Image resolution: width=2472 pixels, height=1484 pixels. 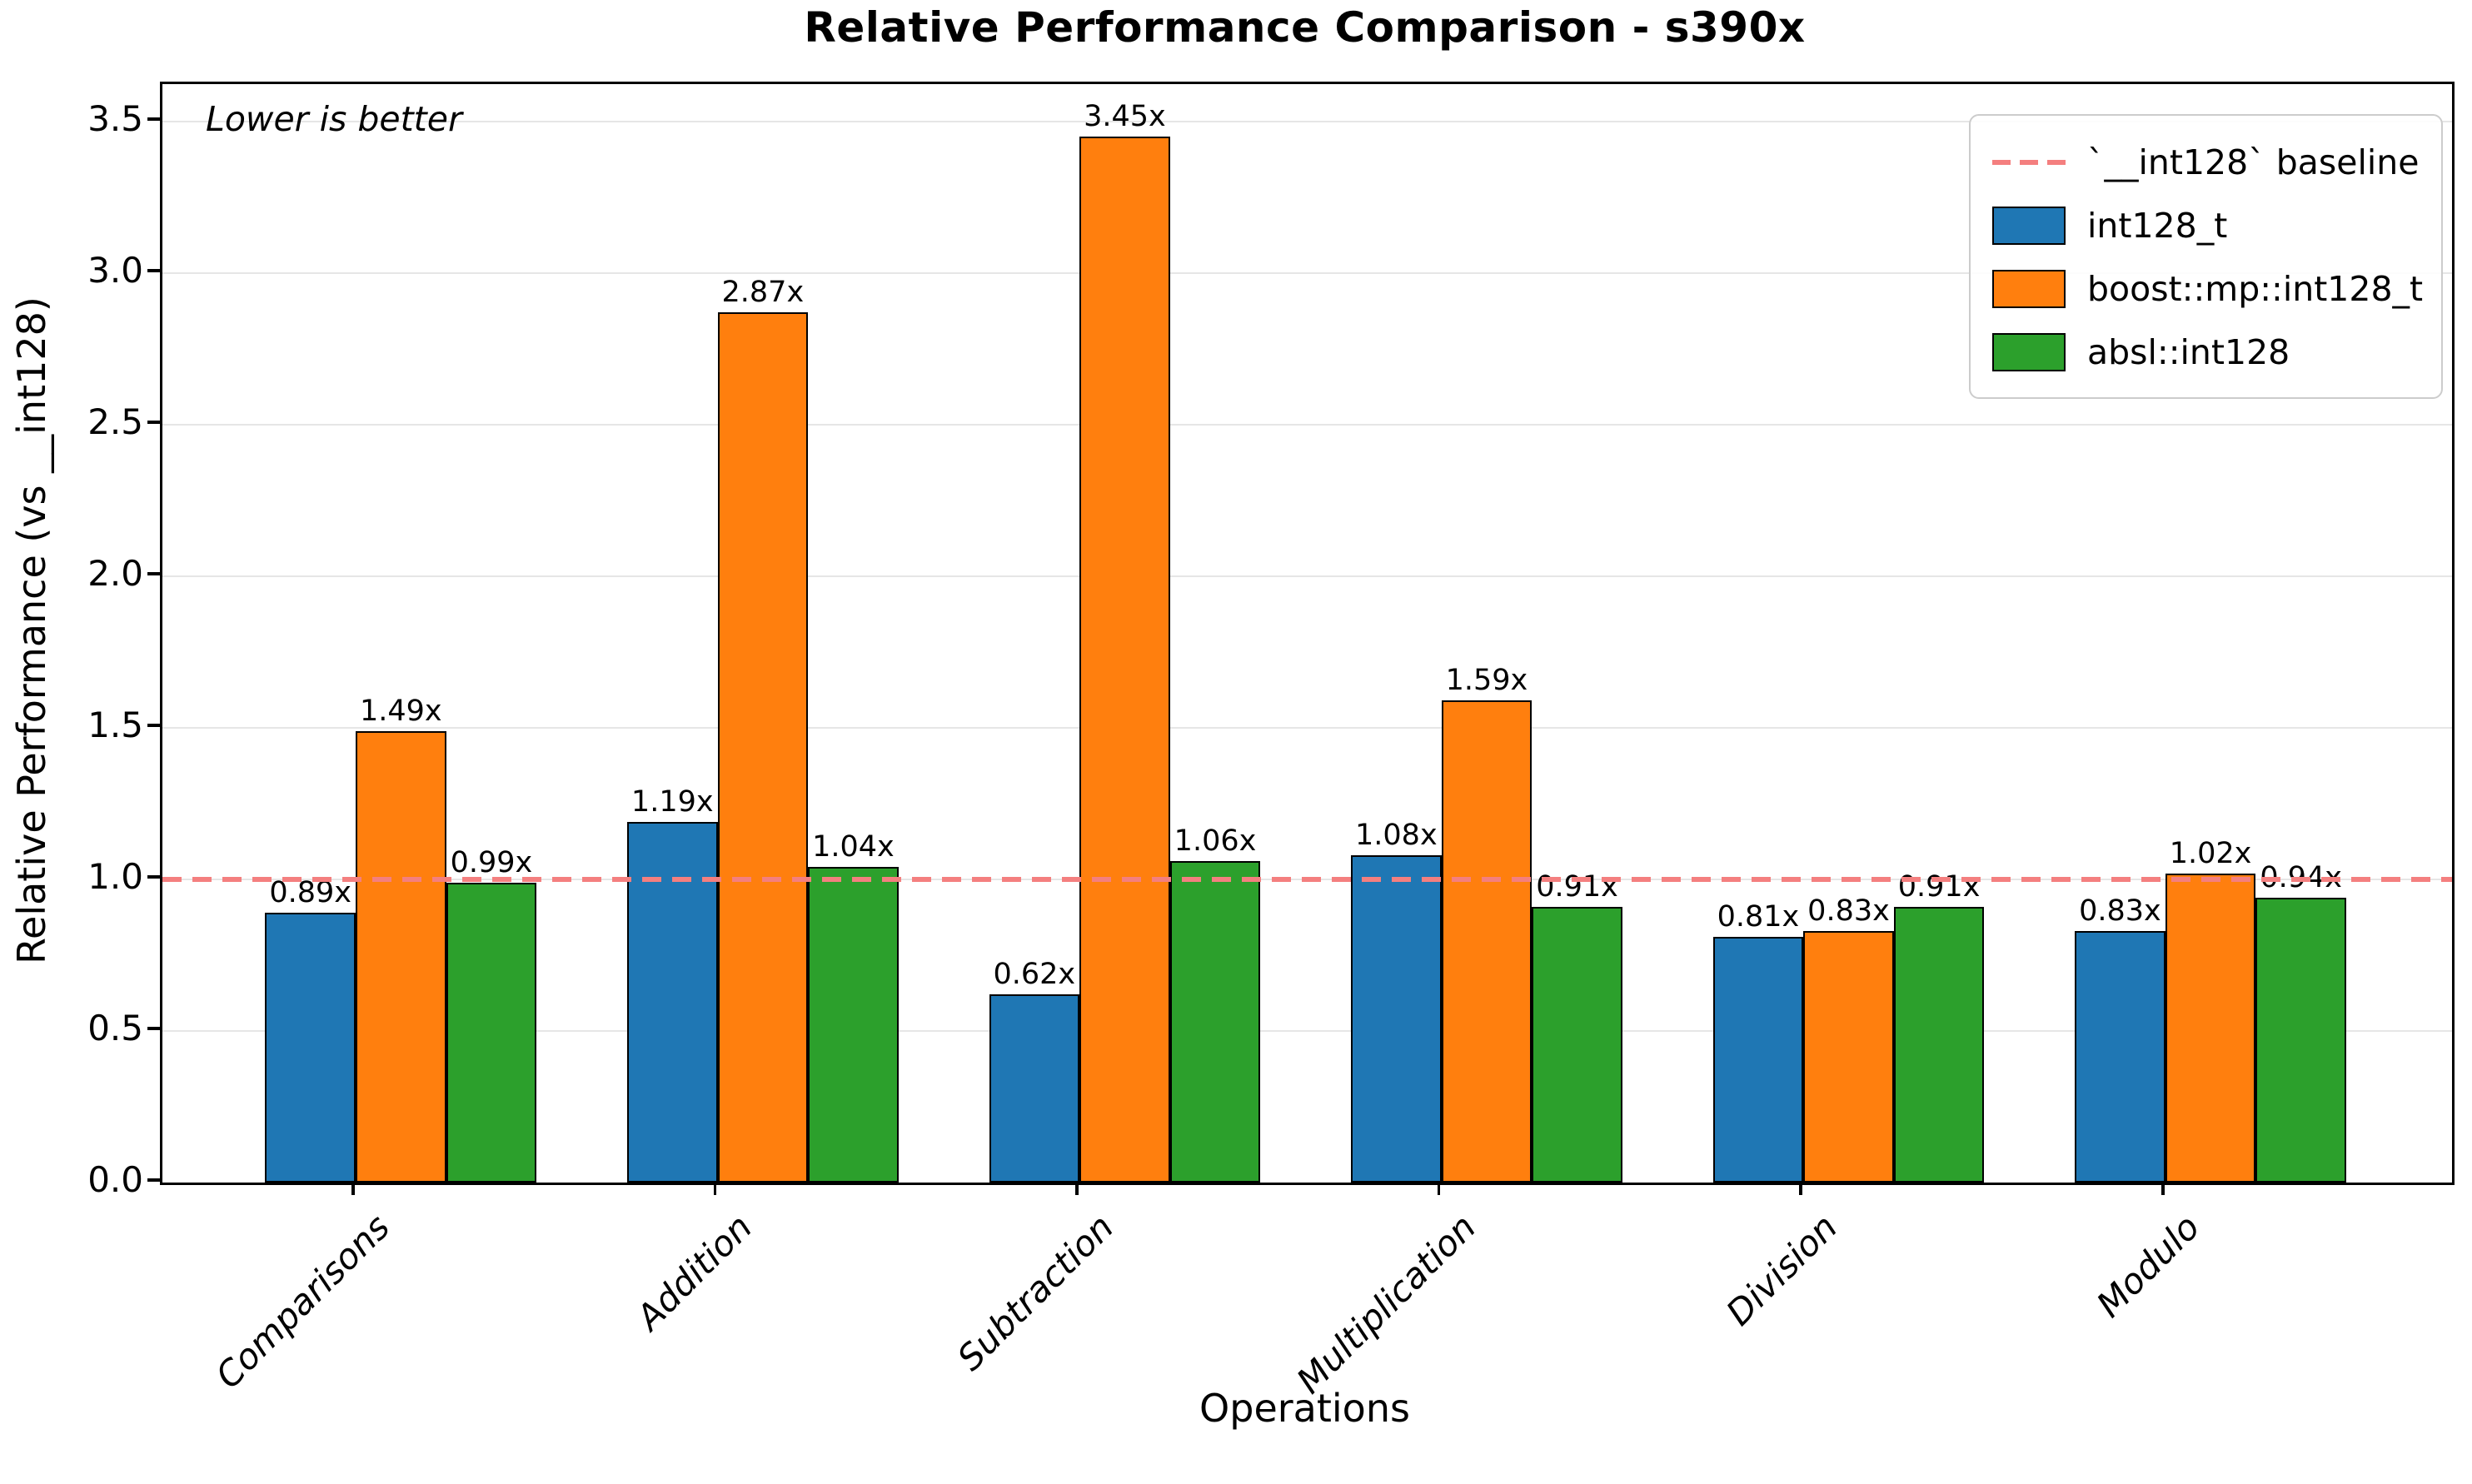 What do you see at coordinates (694, 1272) in the screenshot?
I see `x-tick-label-addition: Addition` at bounding box center [694, 1272].